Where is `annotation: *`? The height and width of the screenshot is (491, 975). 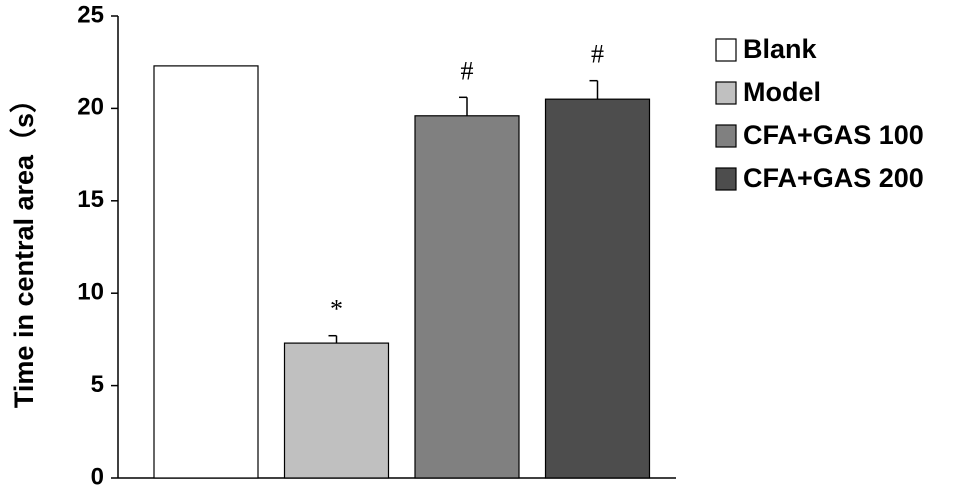
annotation: * is located at coordinates (336, 309).